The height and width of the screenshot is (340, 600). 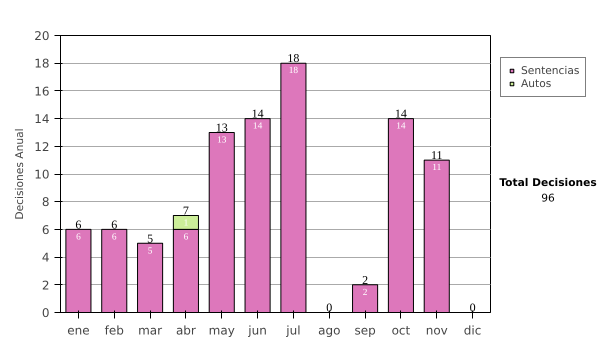 I want to click on total-label: 18, so click(x=293, y=58).